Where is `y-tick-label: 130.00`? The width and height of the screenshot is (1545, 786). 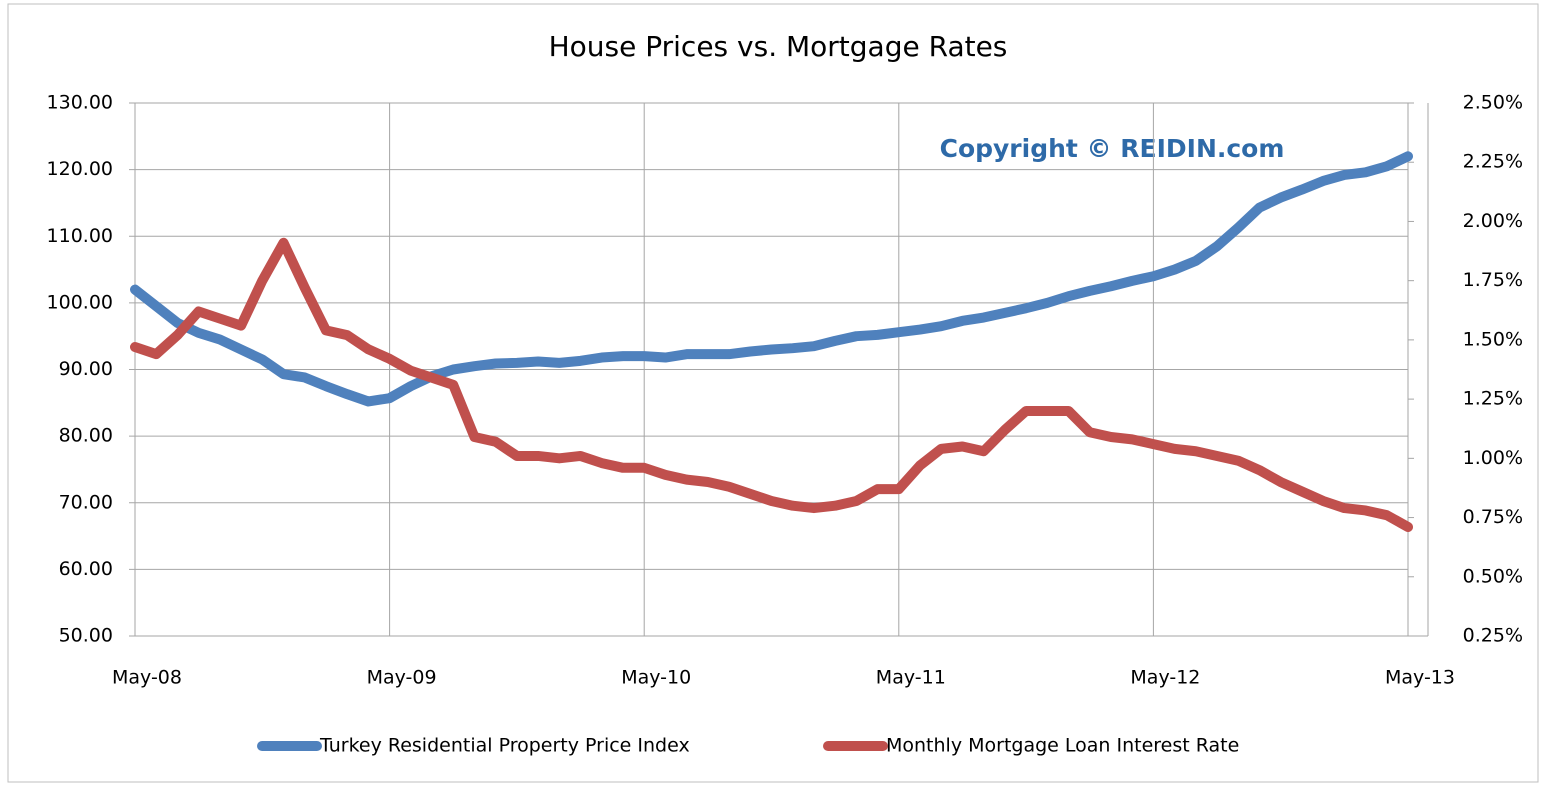 y-tick-label: 130.00 is located at coordinates (80, 103).